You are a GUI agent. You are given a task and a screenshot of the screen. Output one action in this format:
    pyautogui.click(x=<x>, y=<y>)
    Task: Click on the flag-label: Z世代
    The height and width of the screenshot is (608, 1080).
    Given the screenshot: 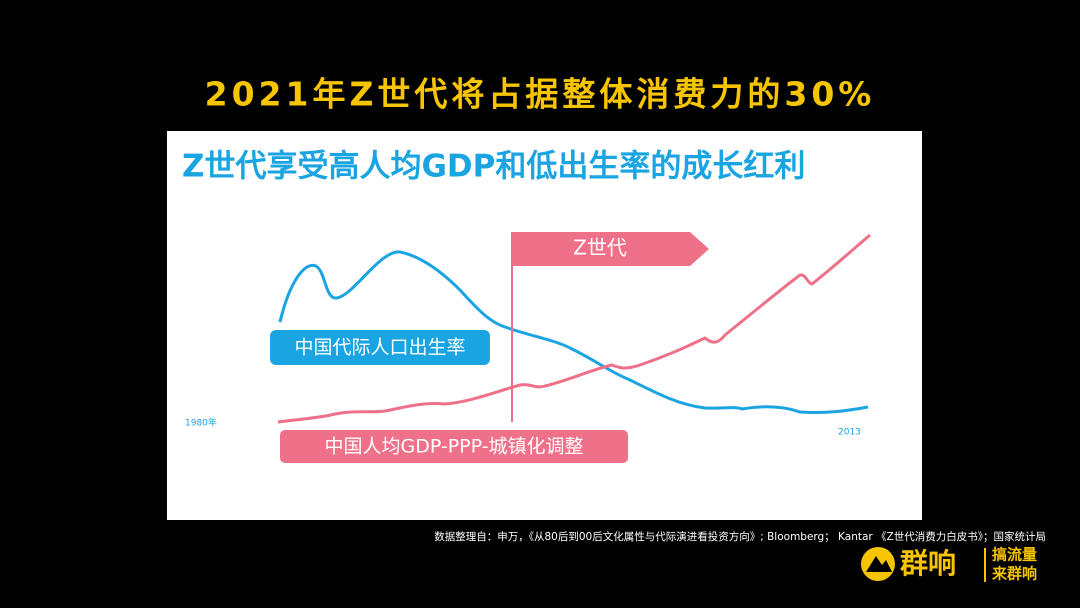 What is the action you would take?
    pyautogui.click(x=600, y=248)
    